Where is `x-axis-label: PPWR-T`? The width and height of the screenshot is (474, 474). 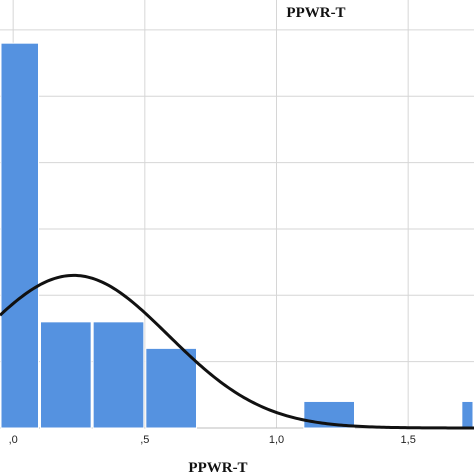 x-axis-label: PPWR-T is located at coordinates (217, 467).